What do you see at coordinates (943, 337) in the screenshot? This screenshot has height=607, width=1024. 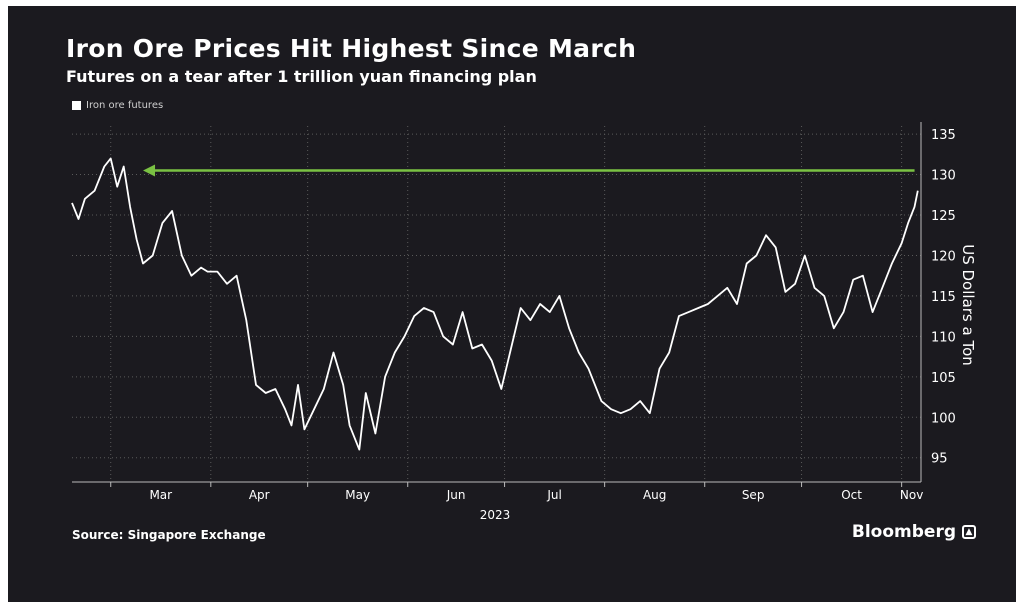 I see `y-tick-label: 110` at bounding box center [943, 337].